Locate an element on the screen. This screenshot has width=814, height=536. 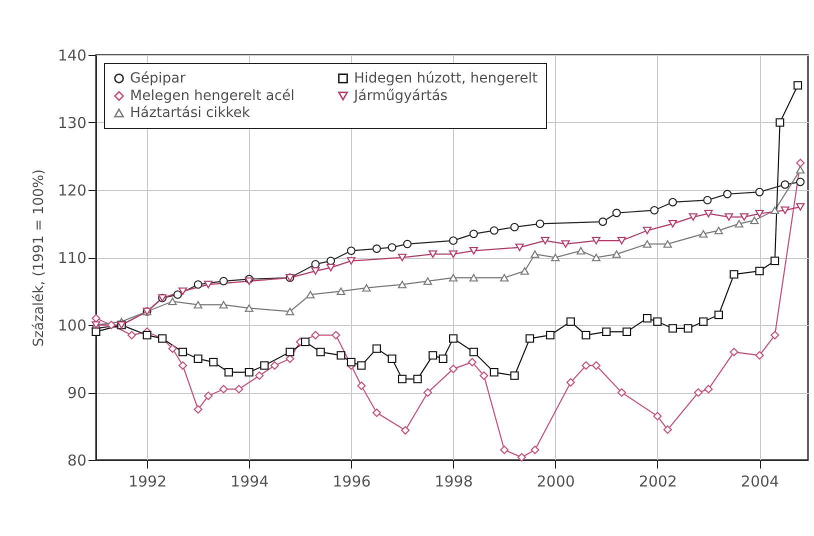
legend-label: Járműgyártás is located at coordinates (400, 96).